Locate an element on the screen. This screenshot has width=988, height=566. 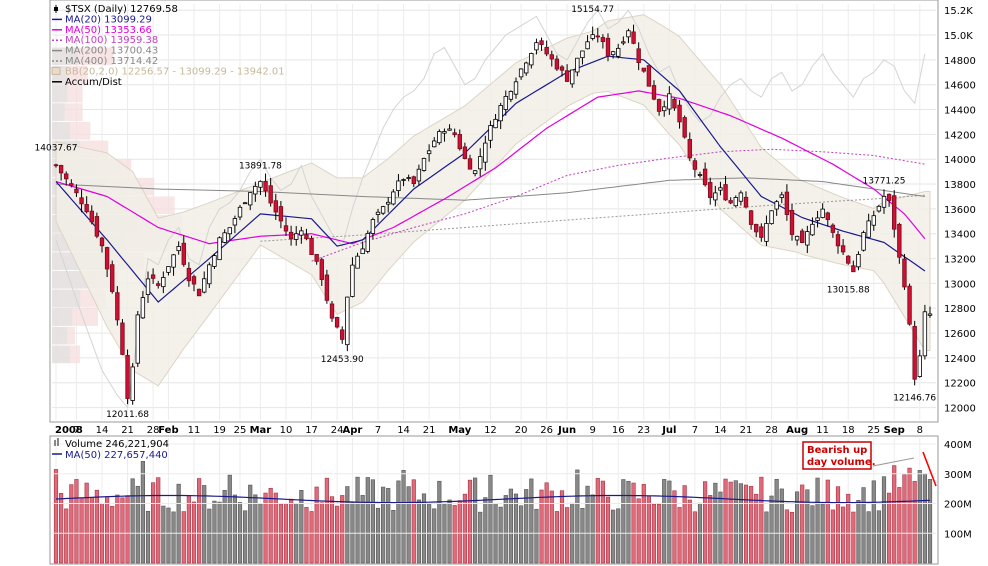
price-tick-label: 12600 is located at coordinates (960, 334).